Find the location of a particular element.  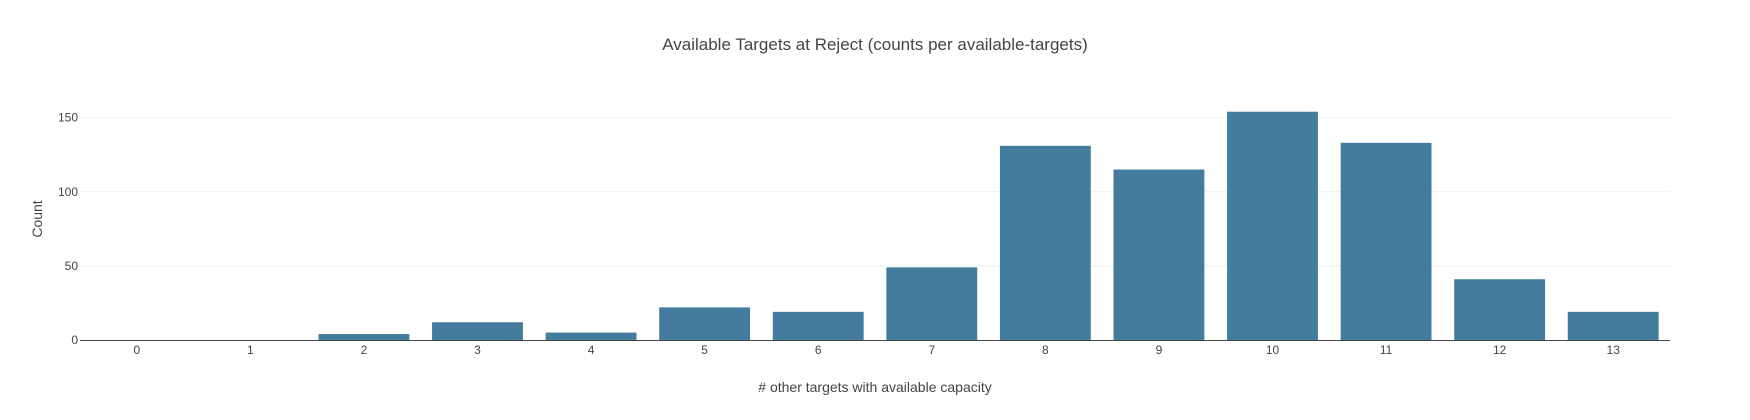

y-tick-label: 100 is located at coordinates (68, 192).